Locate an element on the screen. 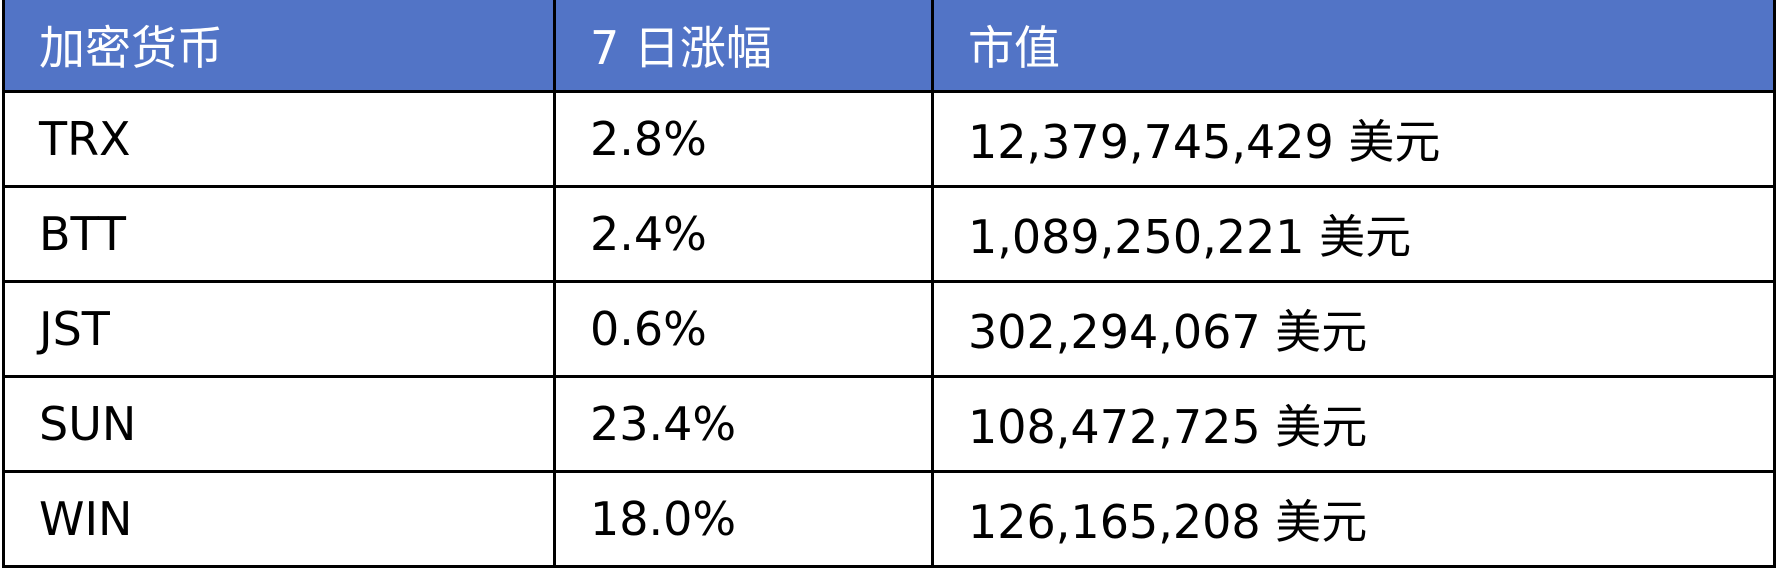  cell-market-cap: 1,089,250,221 美元 is located at coordinates (1353, 234).